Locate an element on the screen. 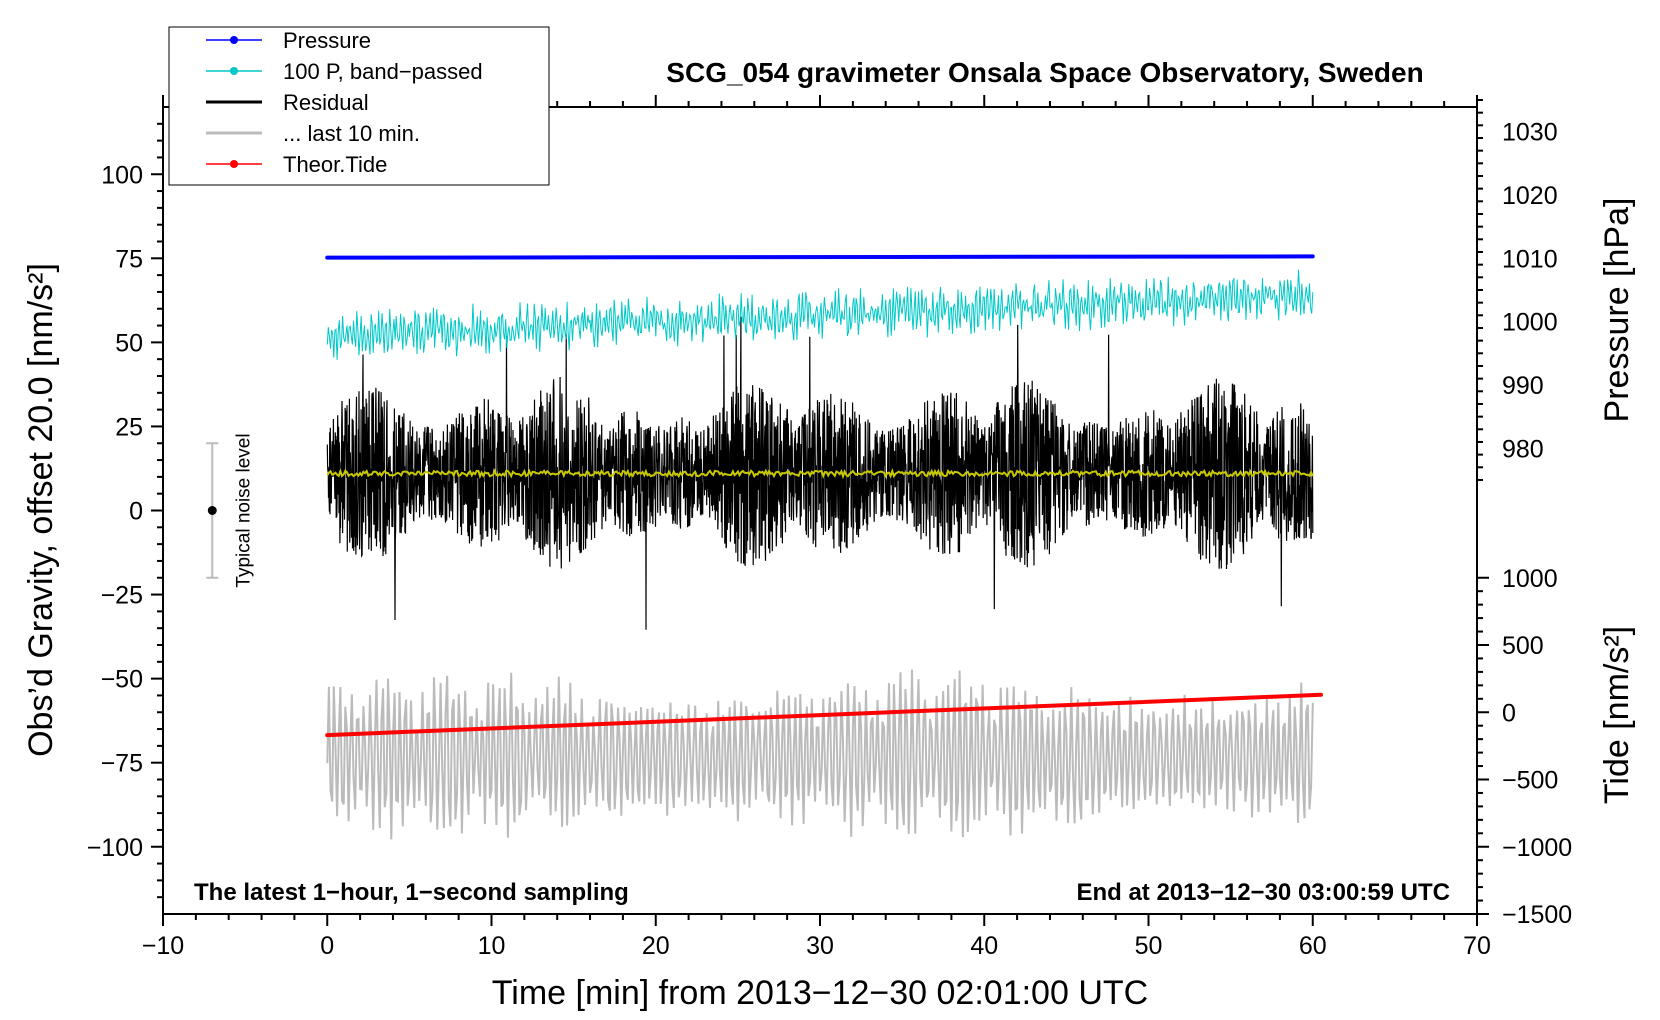 Image resolution: width=1660 pixels, height=1020 pixels. tide-tick-label: −500 is located at coordinates (1530, 781).